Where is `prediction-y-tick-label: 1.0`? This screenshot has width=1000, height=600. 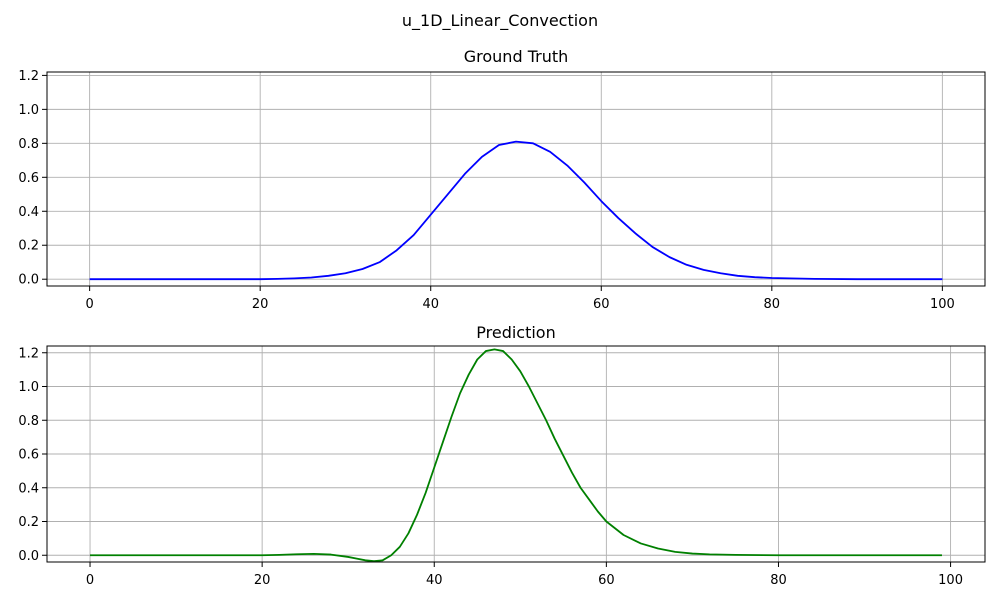 prediction-y-tick-label: 1.0 is located at coordinates (28, 387).